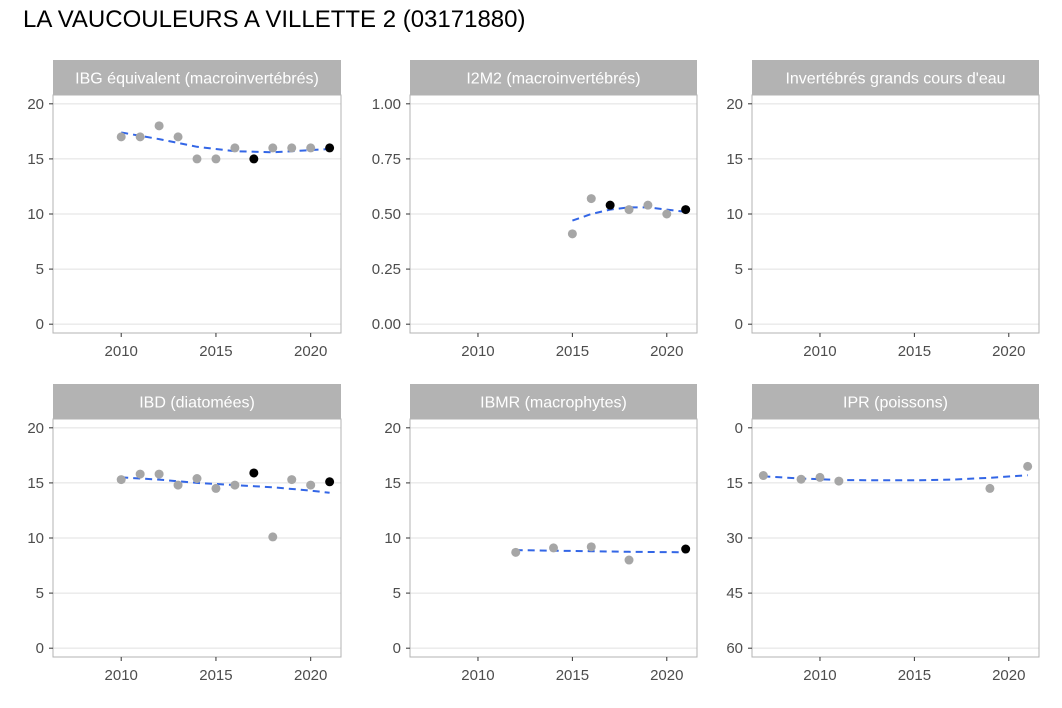 This screenshot has width=1062, height=708. I want to click on facet-title: IBD (diatomées), so click(197, 403).